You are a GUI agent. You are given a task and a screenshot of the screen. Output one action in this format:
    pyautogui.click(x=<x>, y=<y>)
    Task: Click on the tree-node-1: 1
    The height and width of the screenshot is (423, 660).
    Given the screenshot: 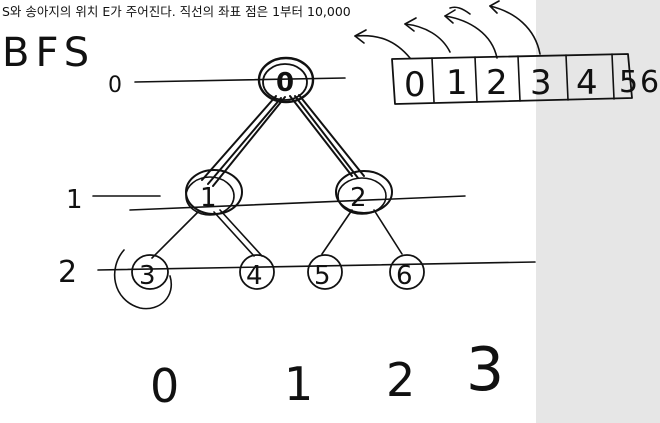 What is the action you would take?
    pyautogui.click(x=214, y=192)
    